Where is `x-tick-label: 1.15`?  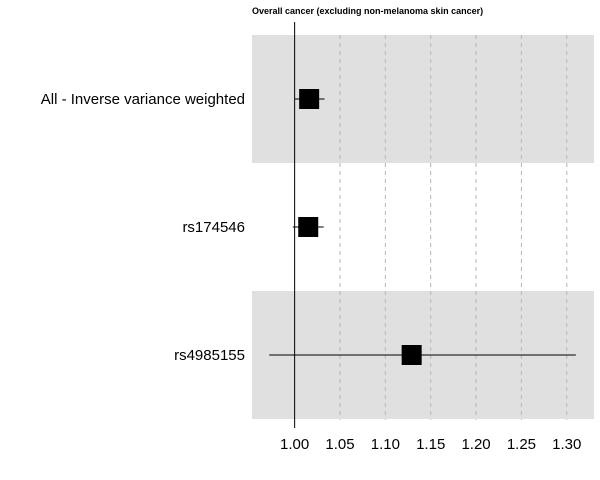 x-tick-label: 1.15 is located at coordinates (430, 444).